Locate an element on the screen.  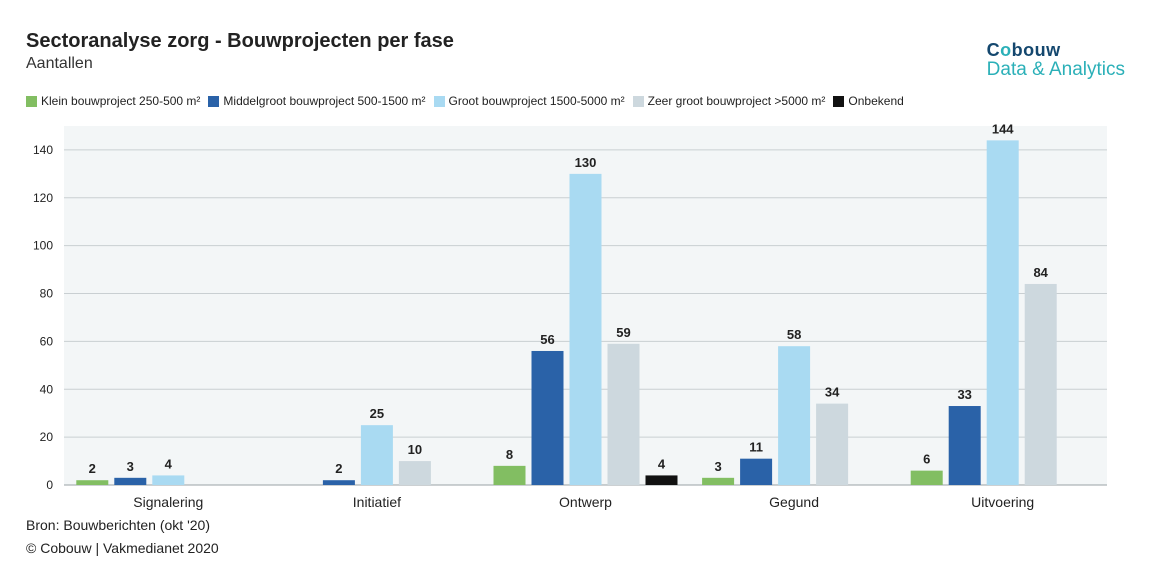
legend-label-0: Klein bouwproject 250-500 m² is located at coordinates (121, 101).